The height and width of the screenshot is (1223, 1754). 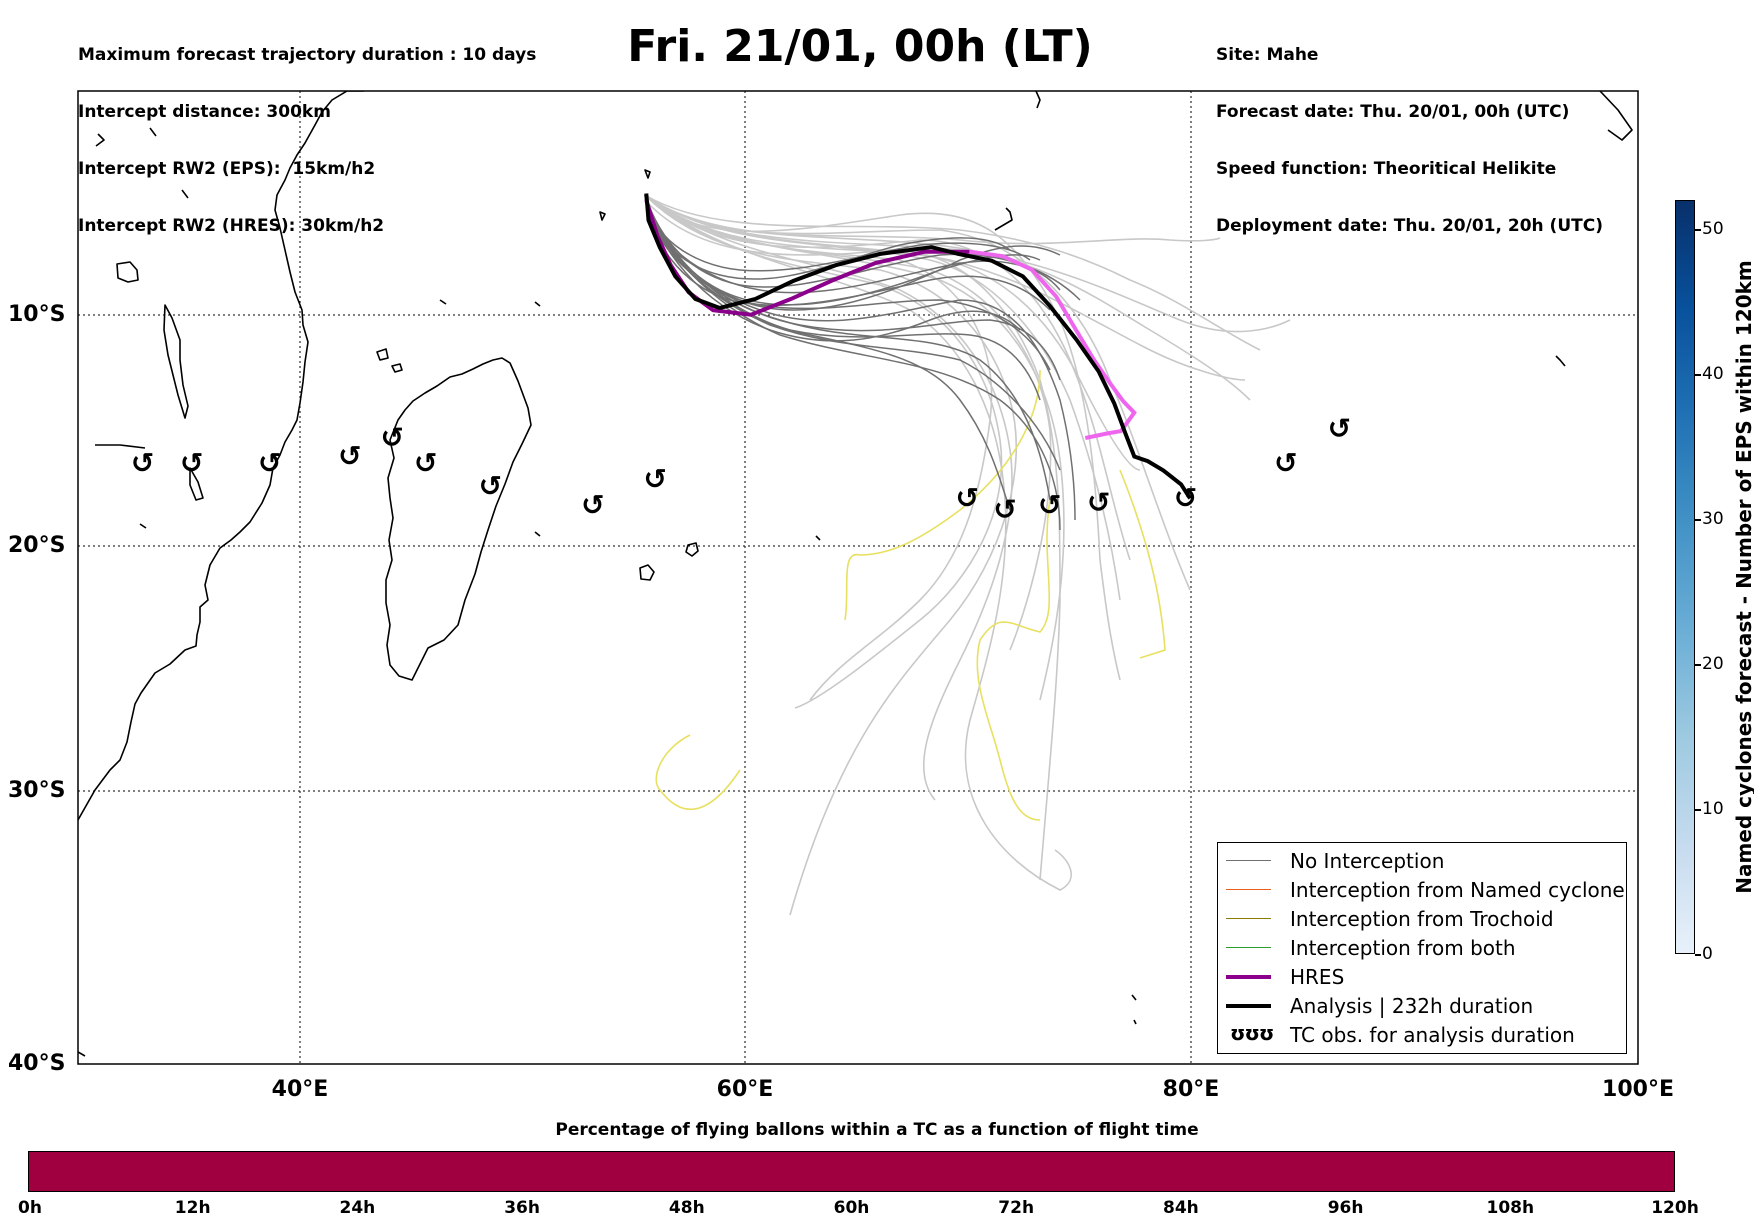 What do you see at coordinates (1016, 1208) in the screenshot?
I see `flight-time-tick-label: 72h` at bounding box center [1016, 1208].